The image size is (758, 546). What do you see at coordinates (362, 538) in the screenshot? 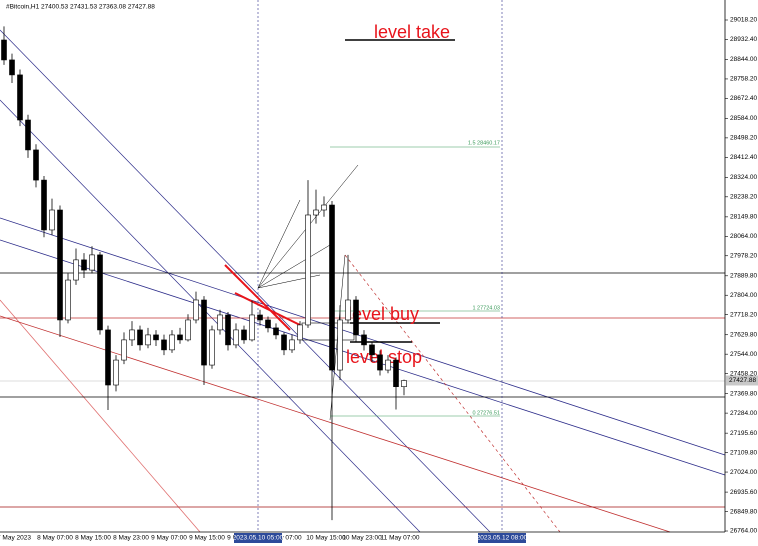
I see `x-tick-label: 10 May 23:00` at bounding box center [362, 538].